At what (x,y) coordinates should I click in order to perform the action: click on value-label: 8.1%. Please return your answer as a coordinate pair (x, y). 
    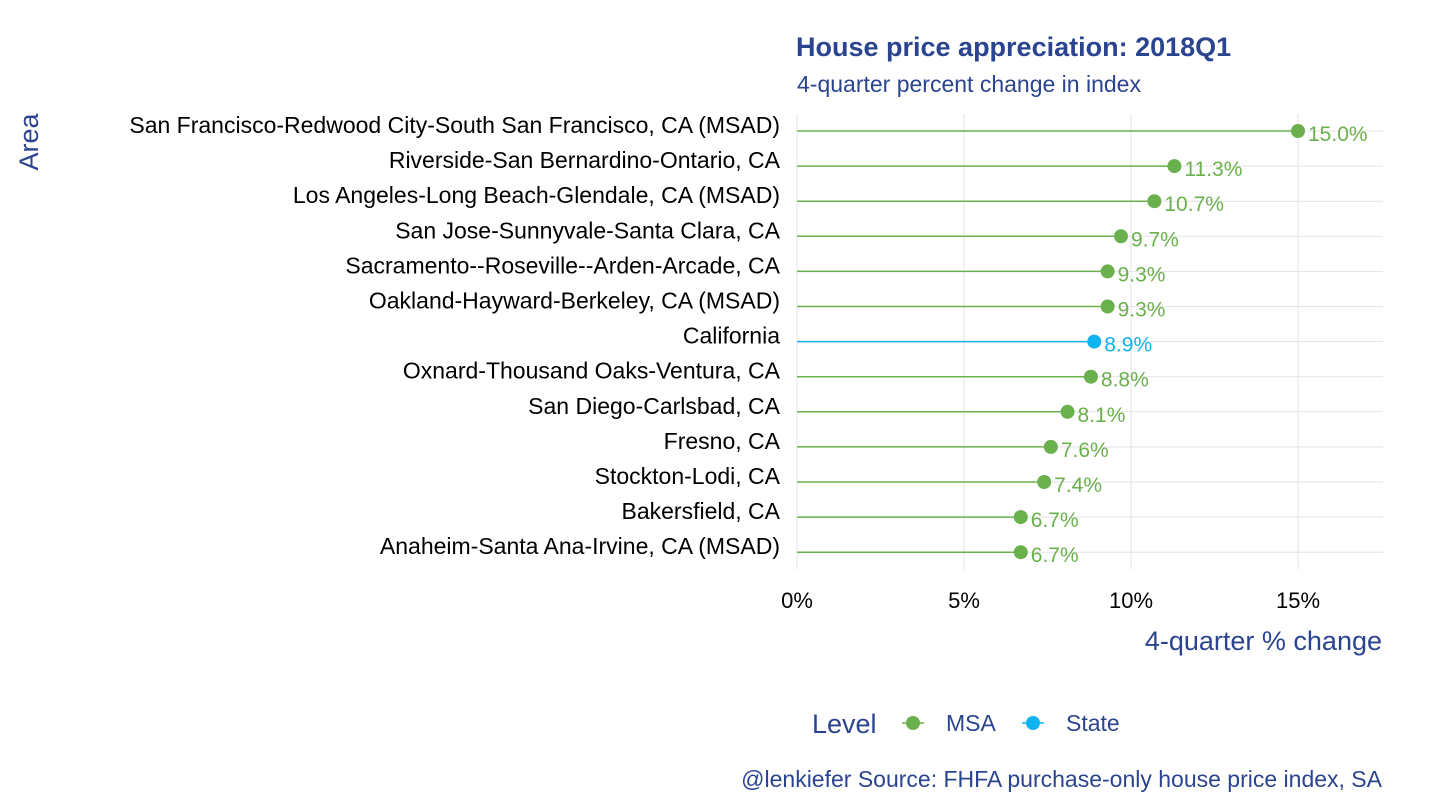
    Looking at the image, I should click on (1102, 415).